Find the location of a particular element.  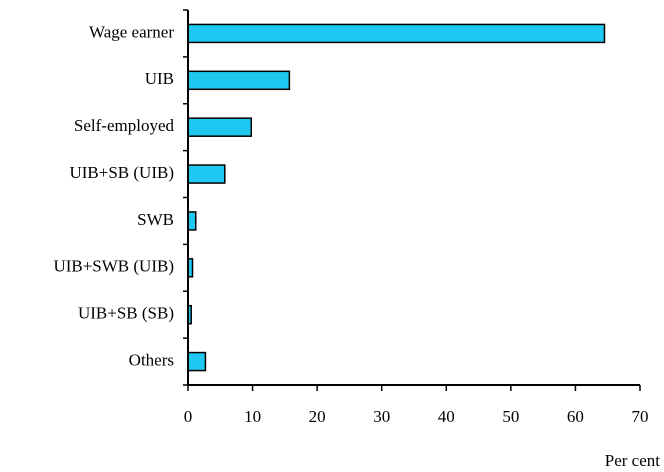

y-tick-label: UIB+SB (SB) is located at coordinates (126, 313).